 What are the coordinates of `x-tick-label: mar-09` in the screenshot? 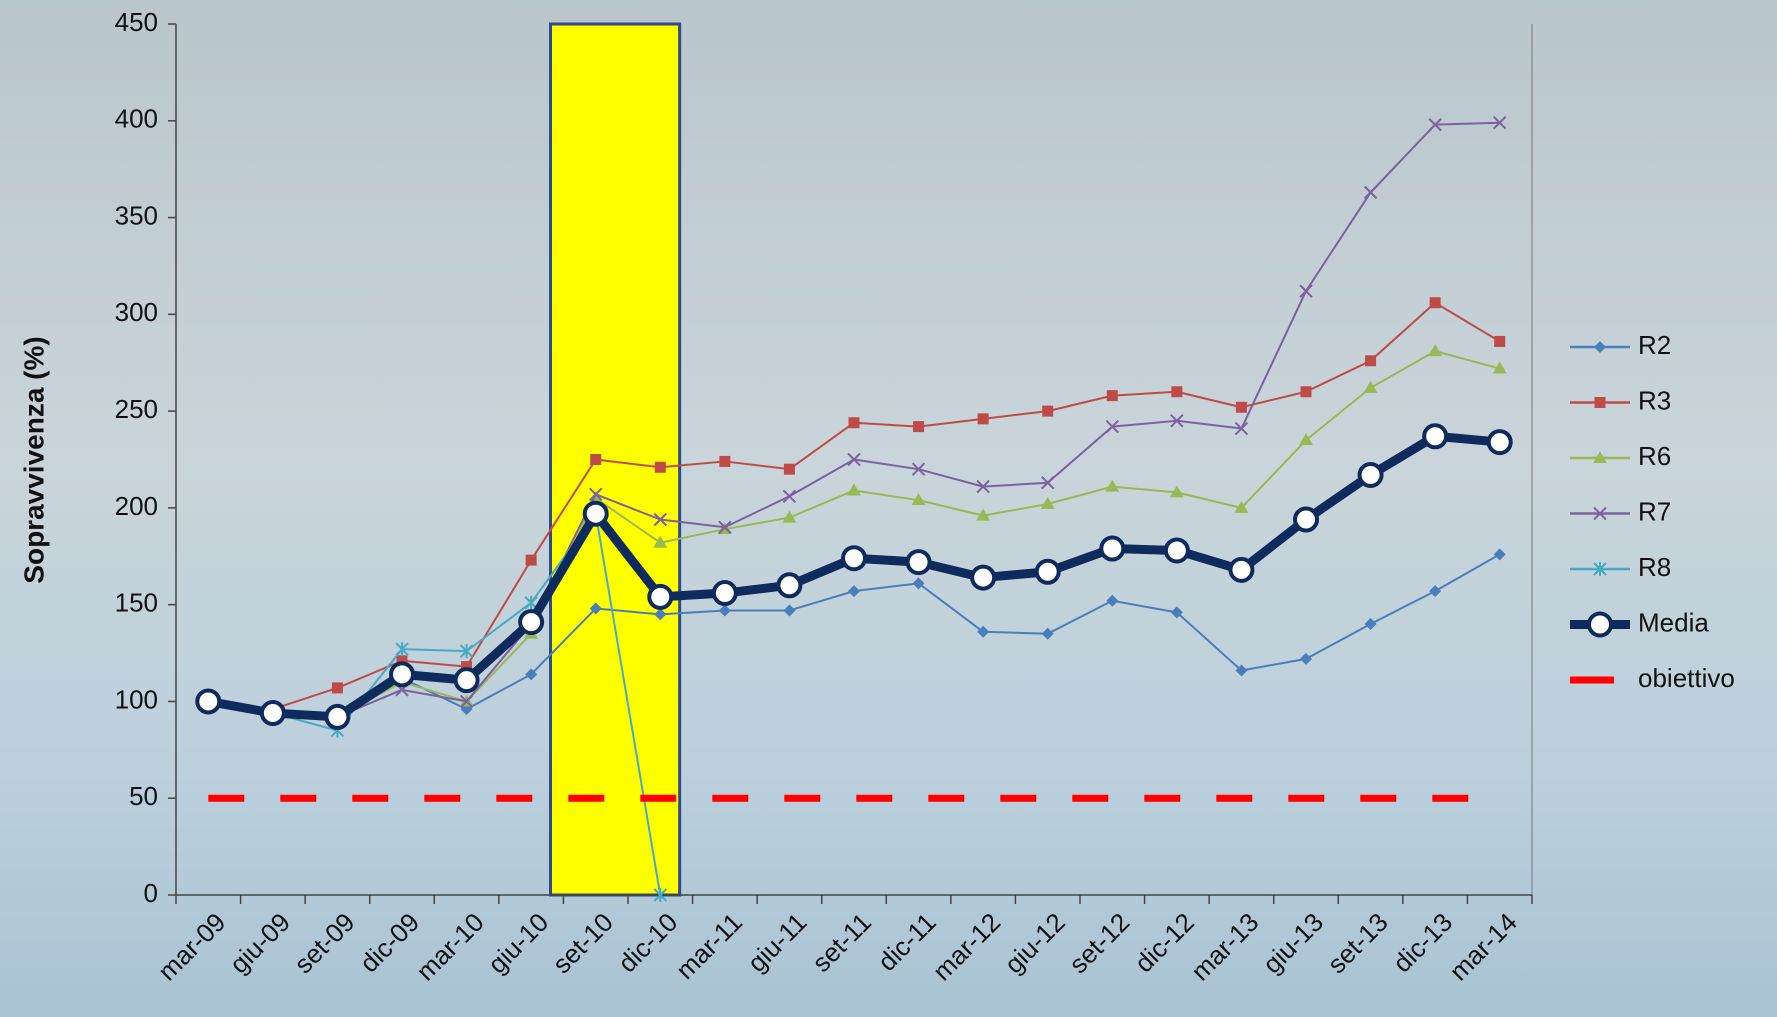 It's located at (191, 946).